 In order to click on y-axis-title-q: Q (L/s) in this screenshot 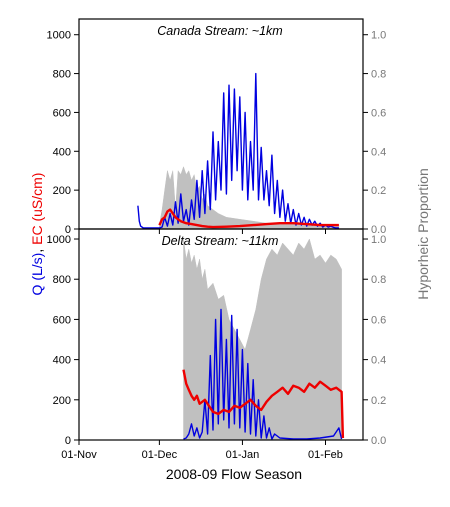, I will do `click(37, 274)`.